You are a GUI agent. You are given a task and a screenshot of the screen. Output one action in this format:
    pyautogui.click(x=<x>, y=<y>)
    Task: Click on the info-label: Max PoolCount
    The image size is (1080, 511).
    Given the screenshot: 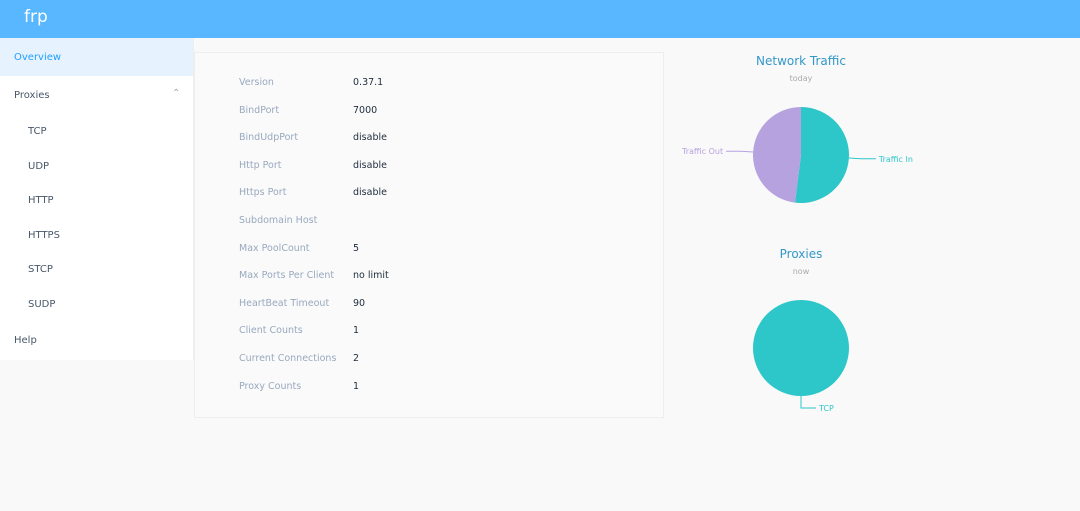 What is the action you would take?
    pyautogui.click(x=274, y=248)
    